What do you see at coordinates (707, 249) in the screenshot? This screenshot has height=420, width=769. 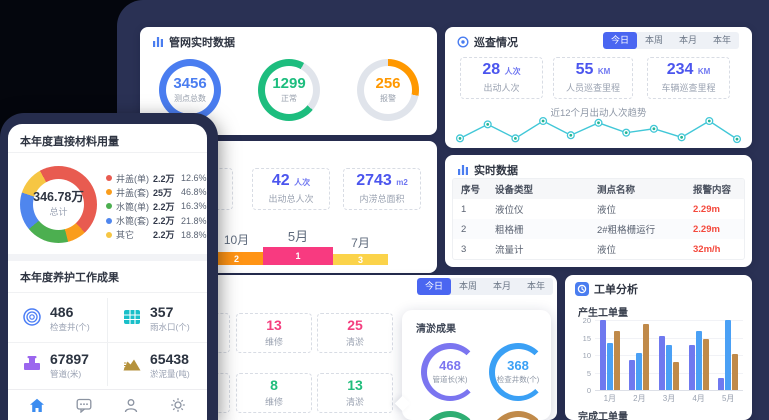 I see `alarm-value: 32m/h` at bounding box center [707, 249].